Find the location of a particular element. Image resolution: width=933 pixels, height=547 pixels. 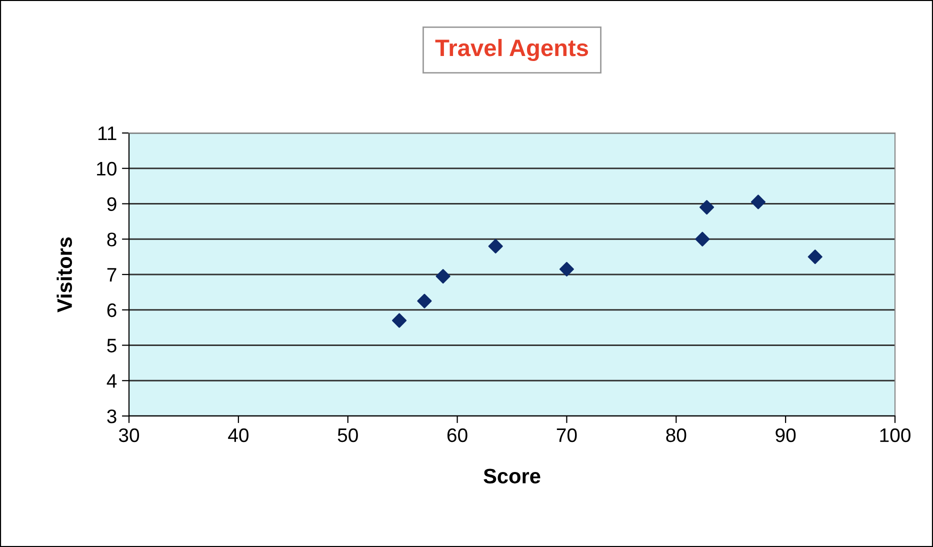

x-tick-label: 80 is located at coordinates (676, 435).